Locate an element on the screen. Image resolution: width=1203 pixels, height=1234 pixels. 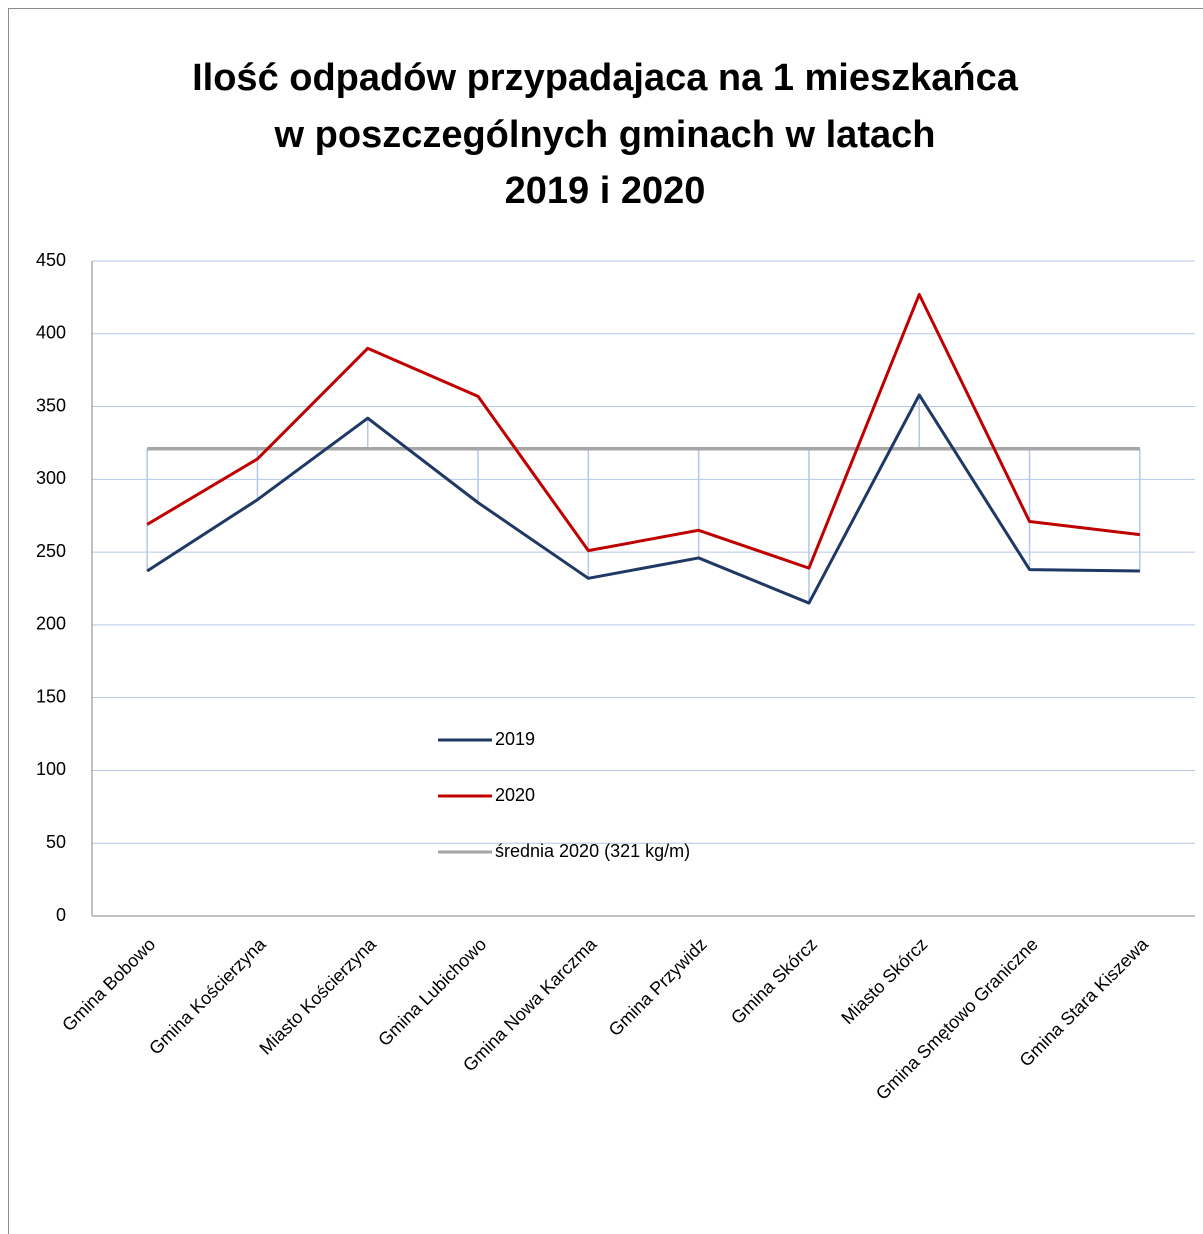
chart-title: w poszczególnych gminach w latach is located at coordinates (605, 135).